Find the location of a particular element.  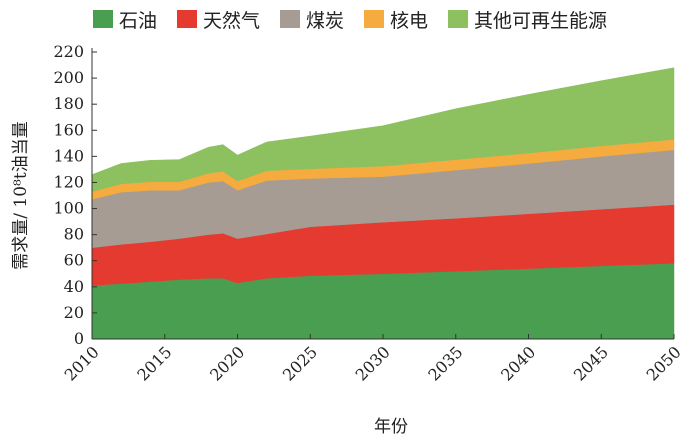

y-tick-label: 180 is located at coordinates (68, 103).